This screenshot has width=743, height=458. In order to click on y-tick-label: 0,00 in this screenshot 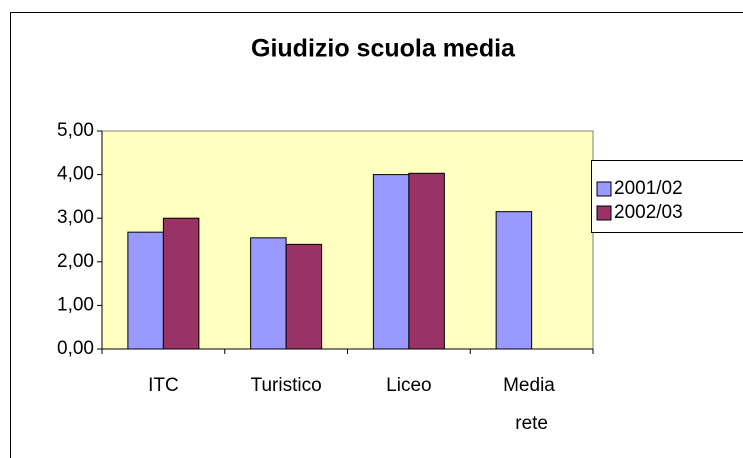, I will do `click(75, 348)`.